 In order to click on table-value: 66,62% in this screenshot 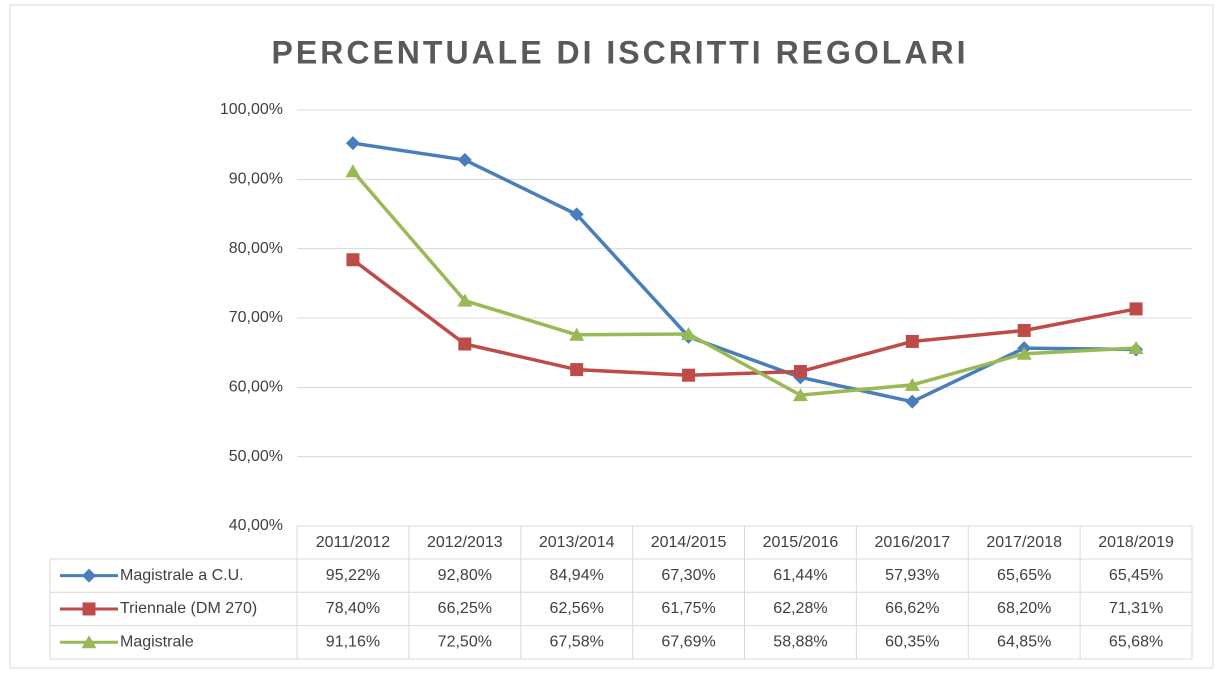, I will do `click(912, 608)`.